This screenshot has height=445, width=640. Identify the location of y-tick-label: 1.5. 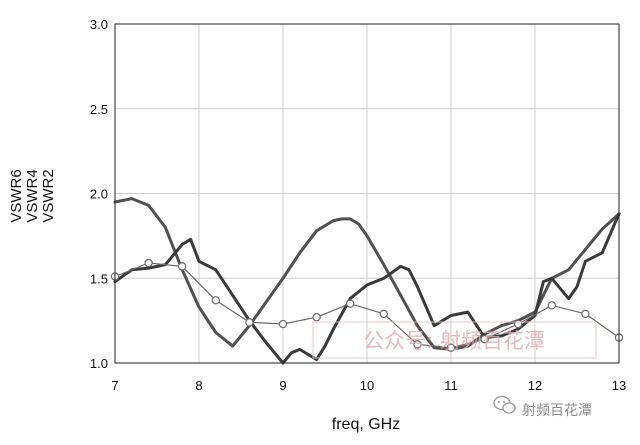
(99, 278).